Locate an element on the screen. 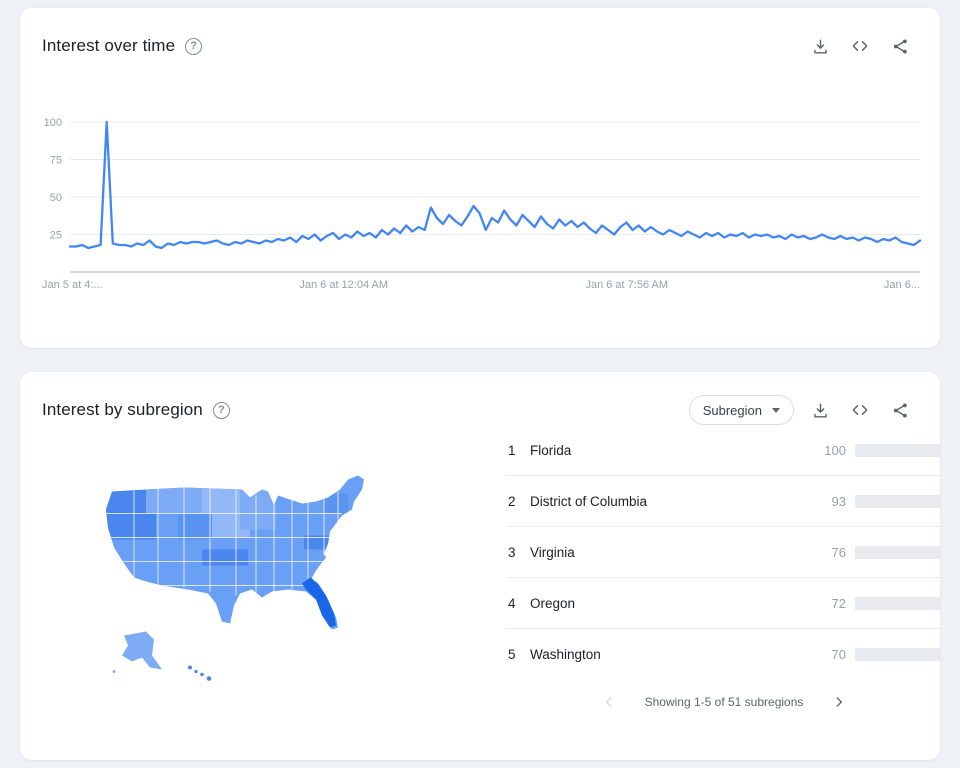 The image size is (960, 768). map-aleutian-islands is located at coordinates (114, 671).